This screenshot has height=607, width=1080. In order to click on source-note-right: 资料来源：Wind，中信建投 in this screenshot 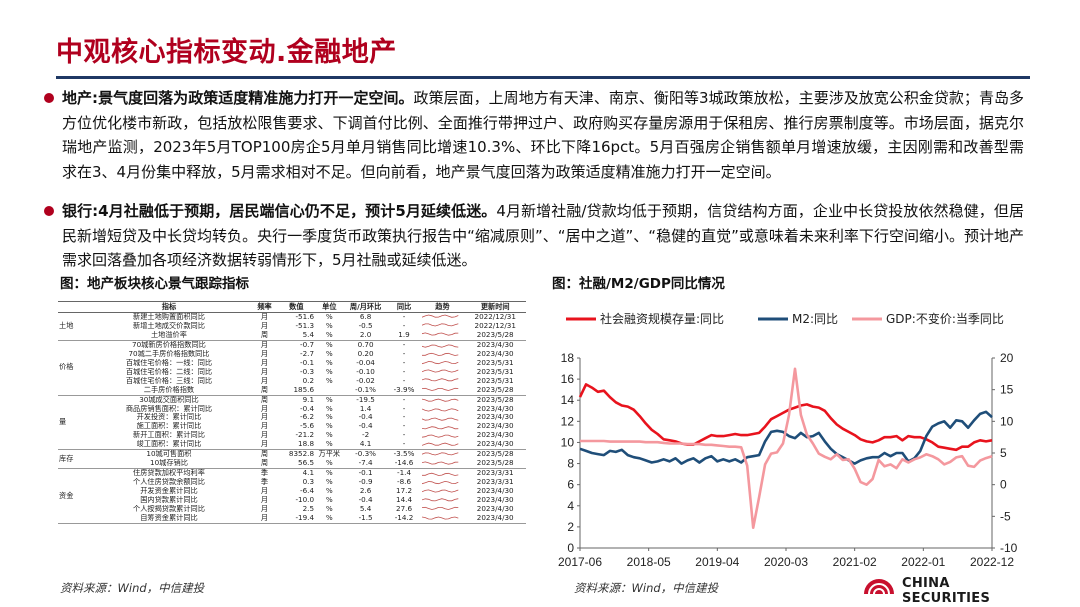, I will do `click(646, 588)`.